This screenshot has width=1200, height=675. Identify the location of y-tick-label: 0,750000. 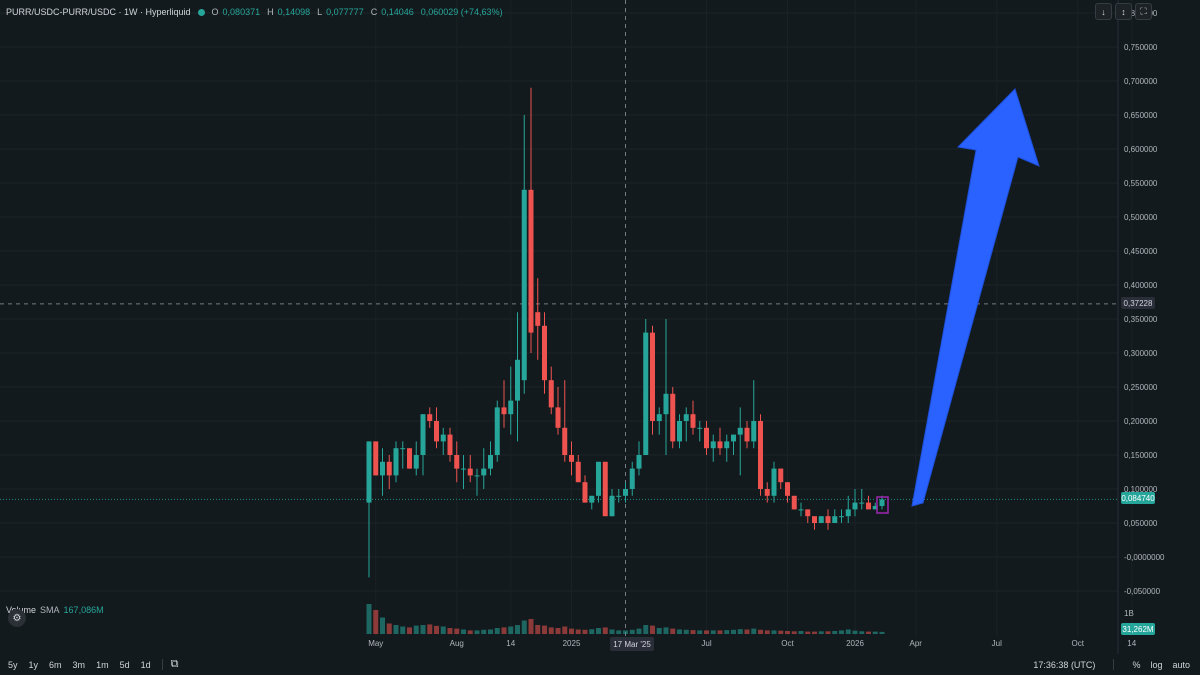
(1141, 47).